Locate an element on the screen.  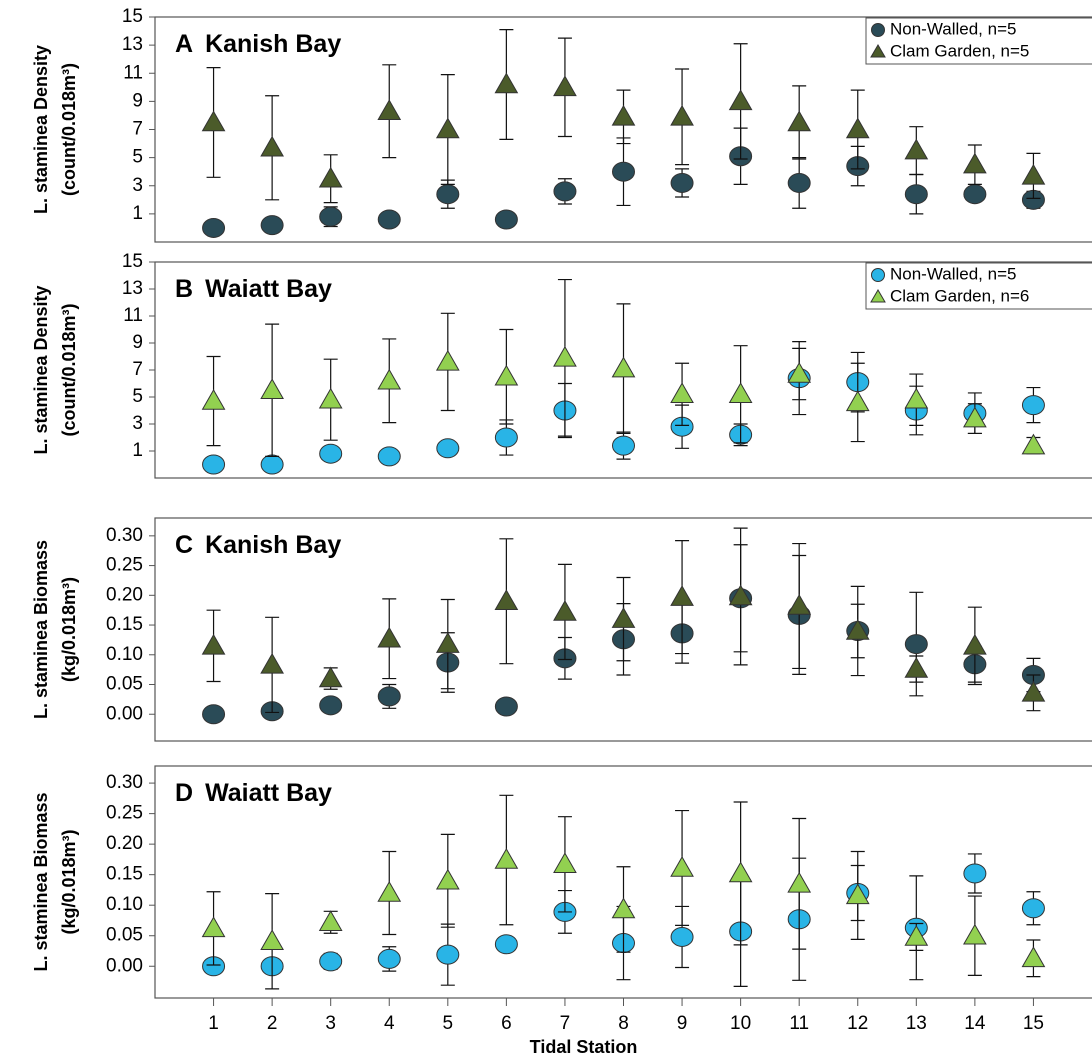
x-tick-label: 4 is located at coordinates (389, 1023).